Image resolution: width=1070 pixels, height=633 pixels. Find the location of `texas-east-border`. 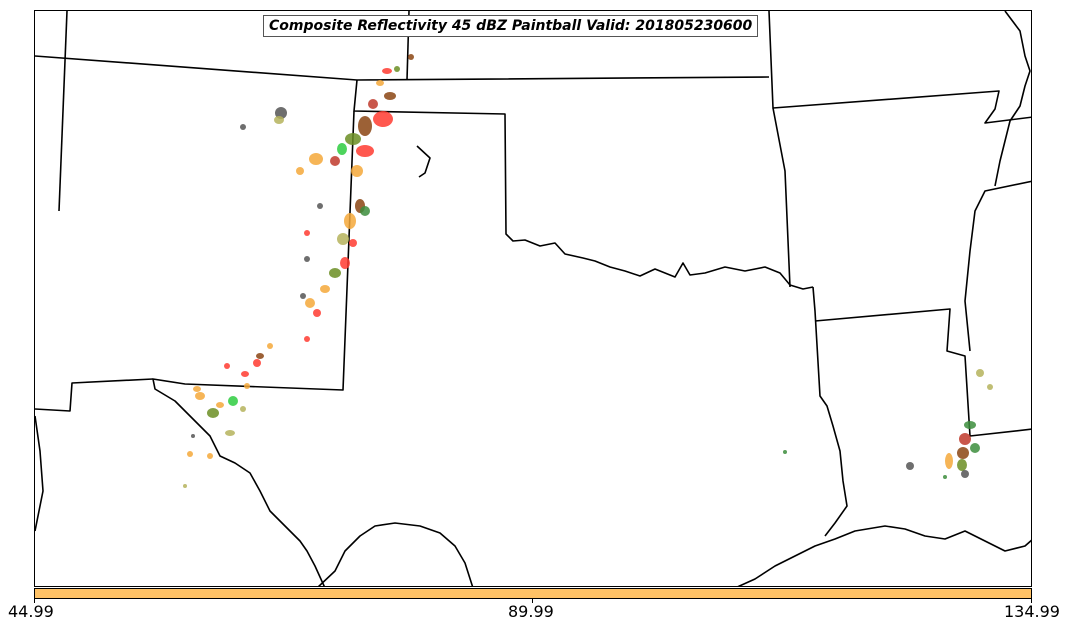

texas-east-border is located at coordinates (830, 411).